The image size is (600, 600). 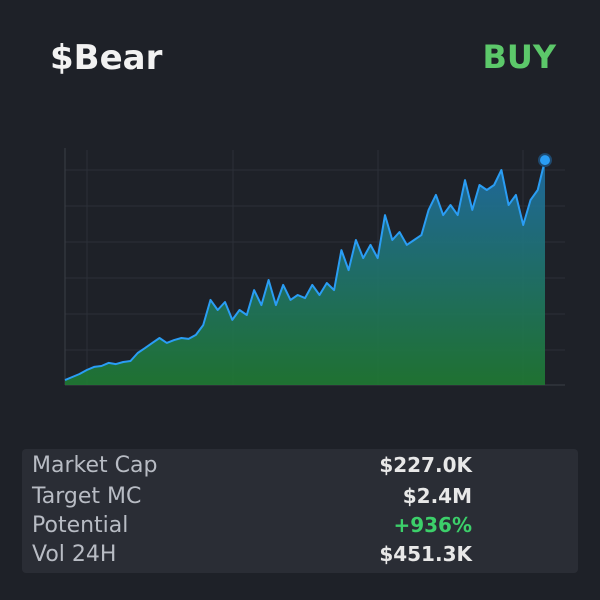 What do you see at coordinates (545, 160) in the screenshot?
I see `end-dot` at bounding box center [545, 160].